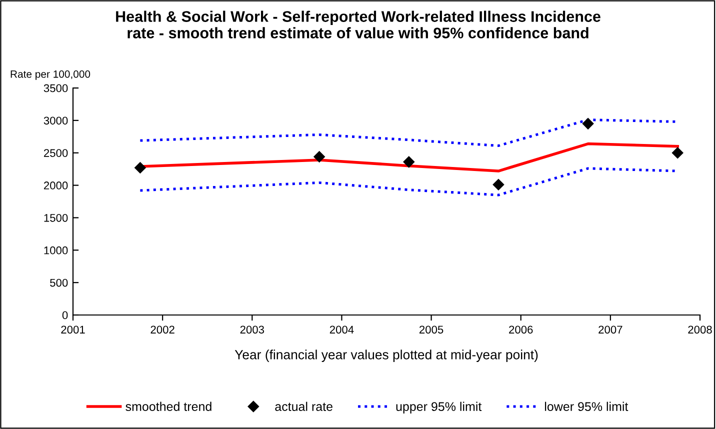  What do you see at coordinates (342, 330) in the screenshot?
I see `x-tick-label: 2004` at bounding box center [342, 330].